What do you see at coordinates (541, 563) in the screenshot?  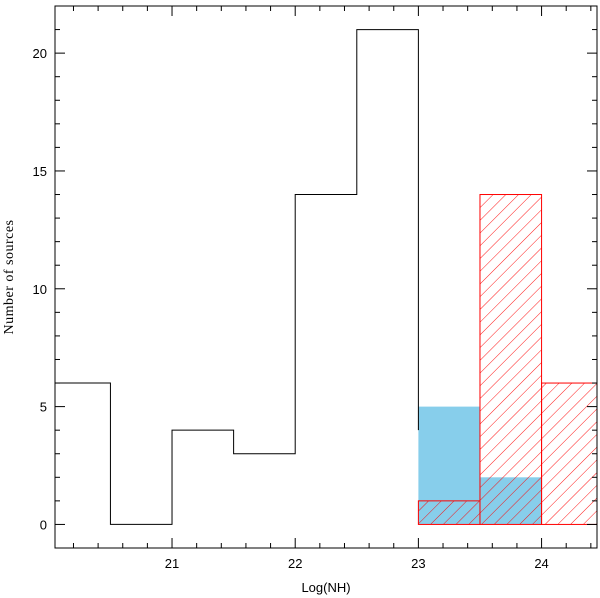 I see `x-tick-label: 24` at bounding box center [541, 563].